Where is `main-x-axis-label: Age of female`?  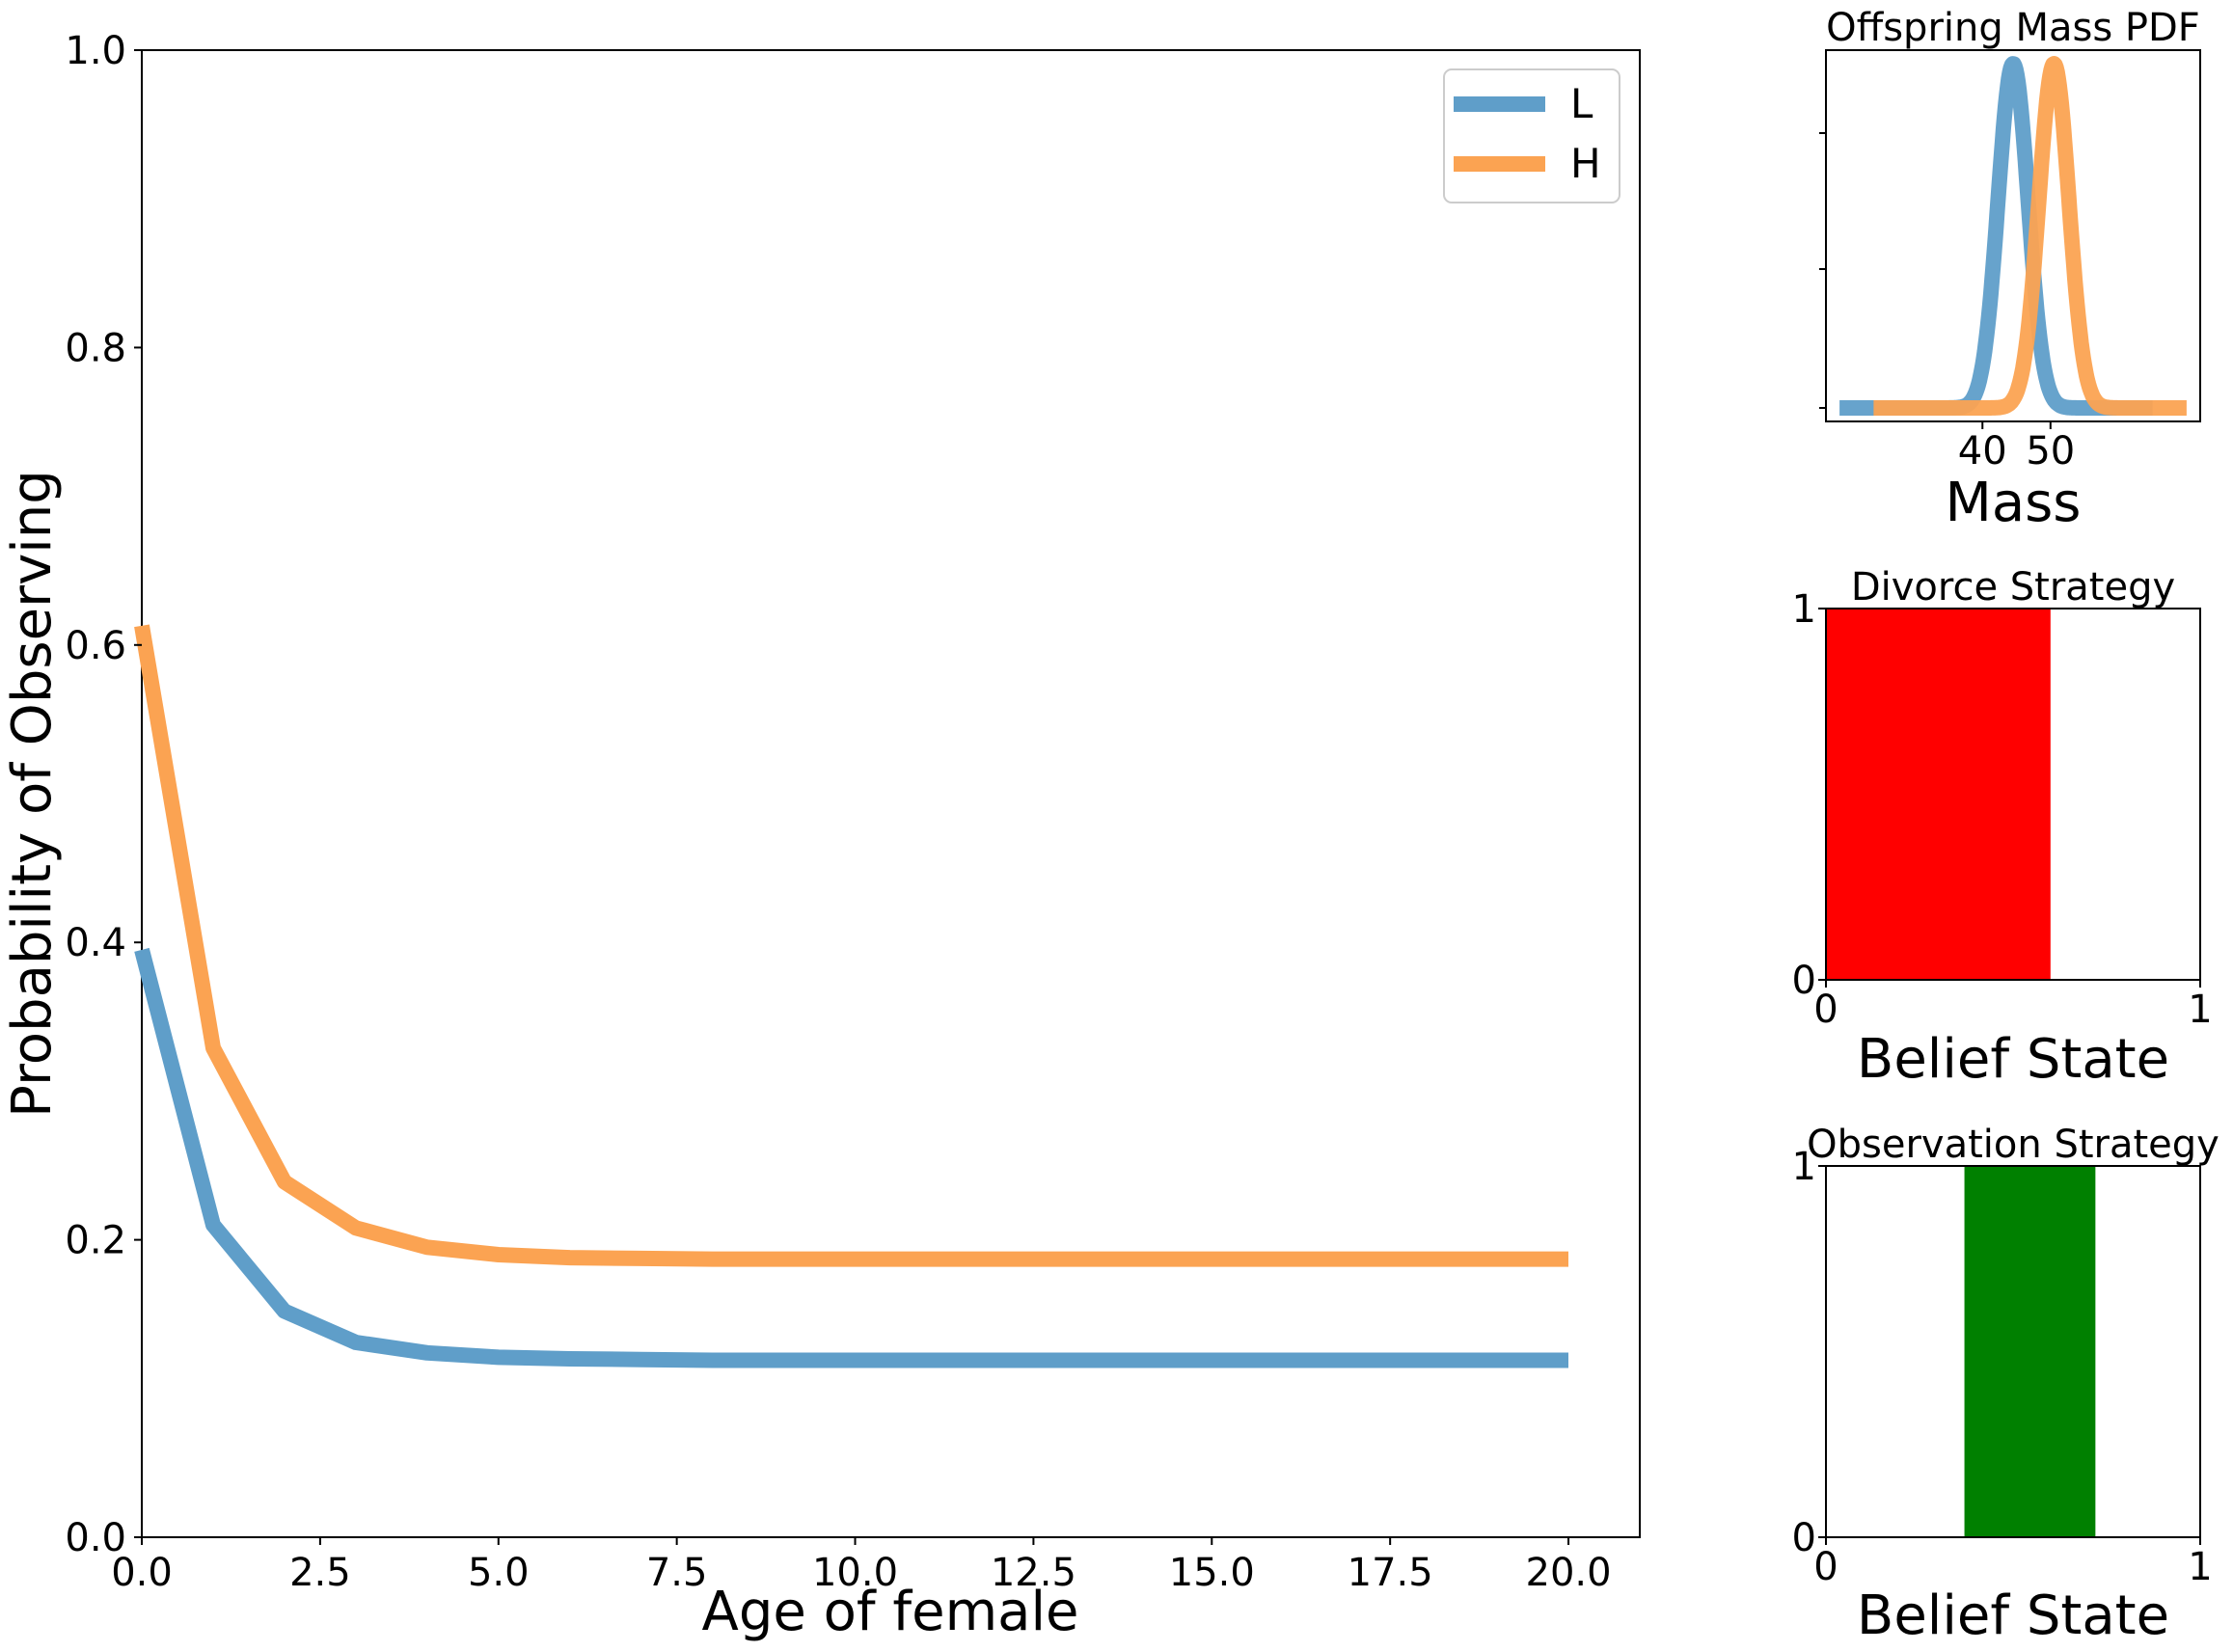
main-x-axis-label: Age of female is located at coordinates (890, 1612).